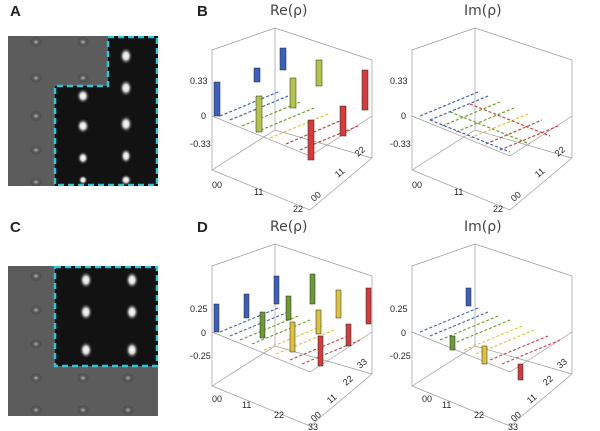 The width and height of the screenshot is (600, 431). I want to click on tick-b-re-x2: 11, so click(258, 192).